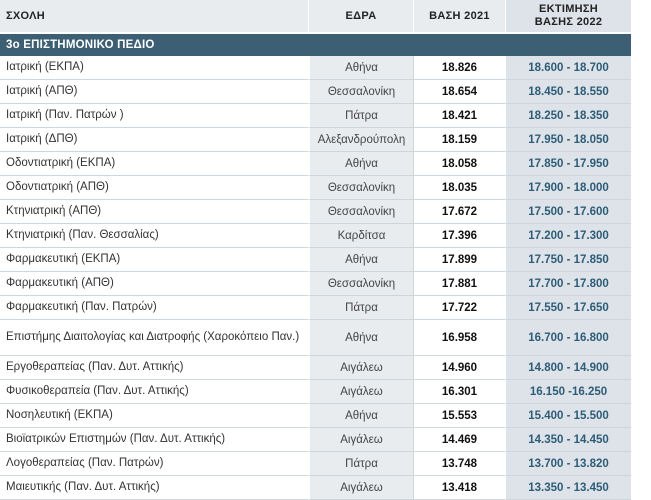  Describe the element at coordinates (568, 260) in the screenshot. I see `estimate-2022-cell: 17.750 - 17.850` at that location.